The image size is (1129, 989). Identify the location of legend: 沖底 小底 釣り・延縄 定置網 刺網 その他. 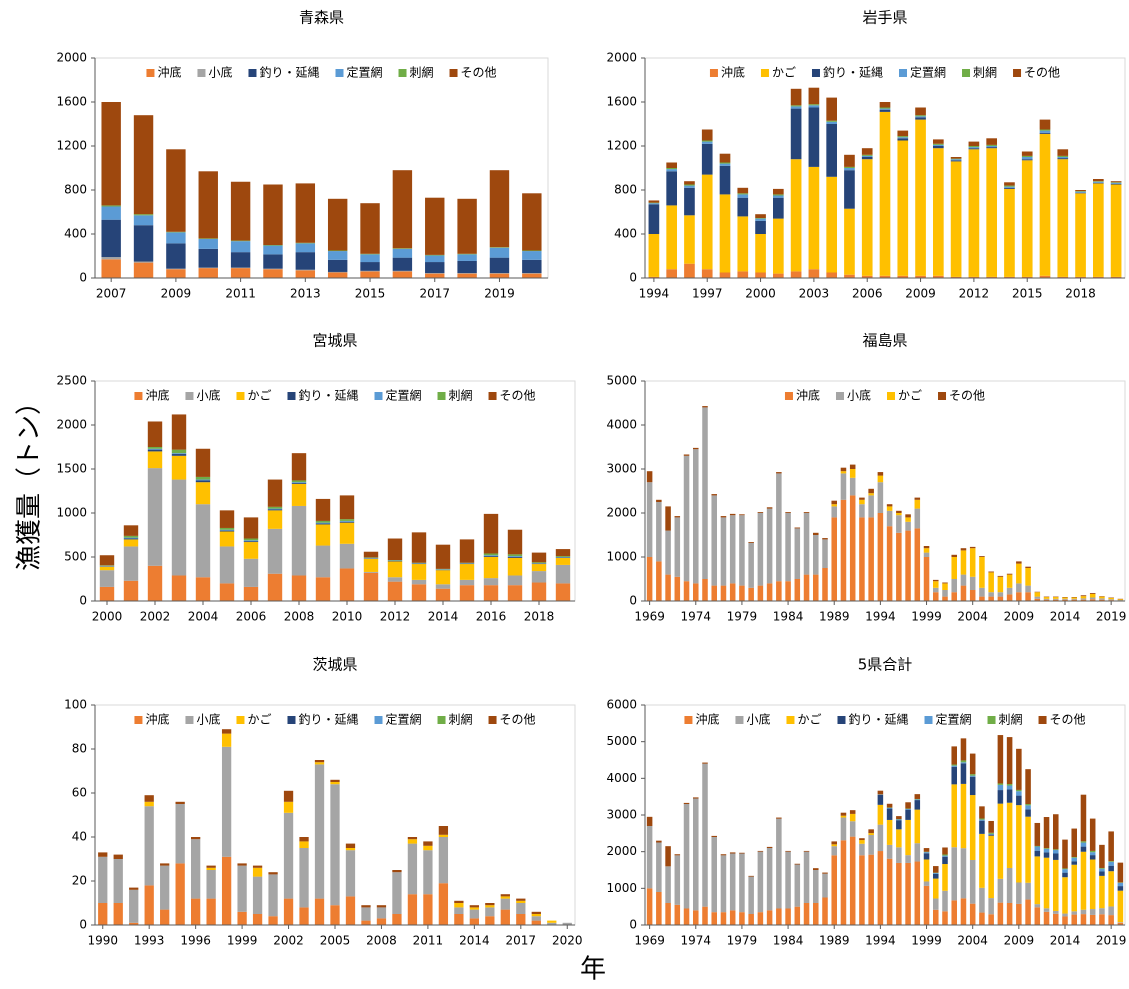
(321, 72).